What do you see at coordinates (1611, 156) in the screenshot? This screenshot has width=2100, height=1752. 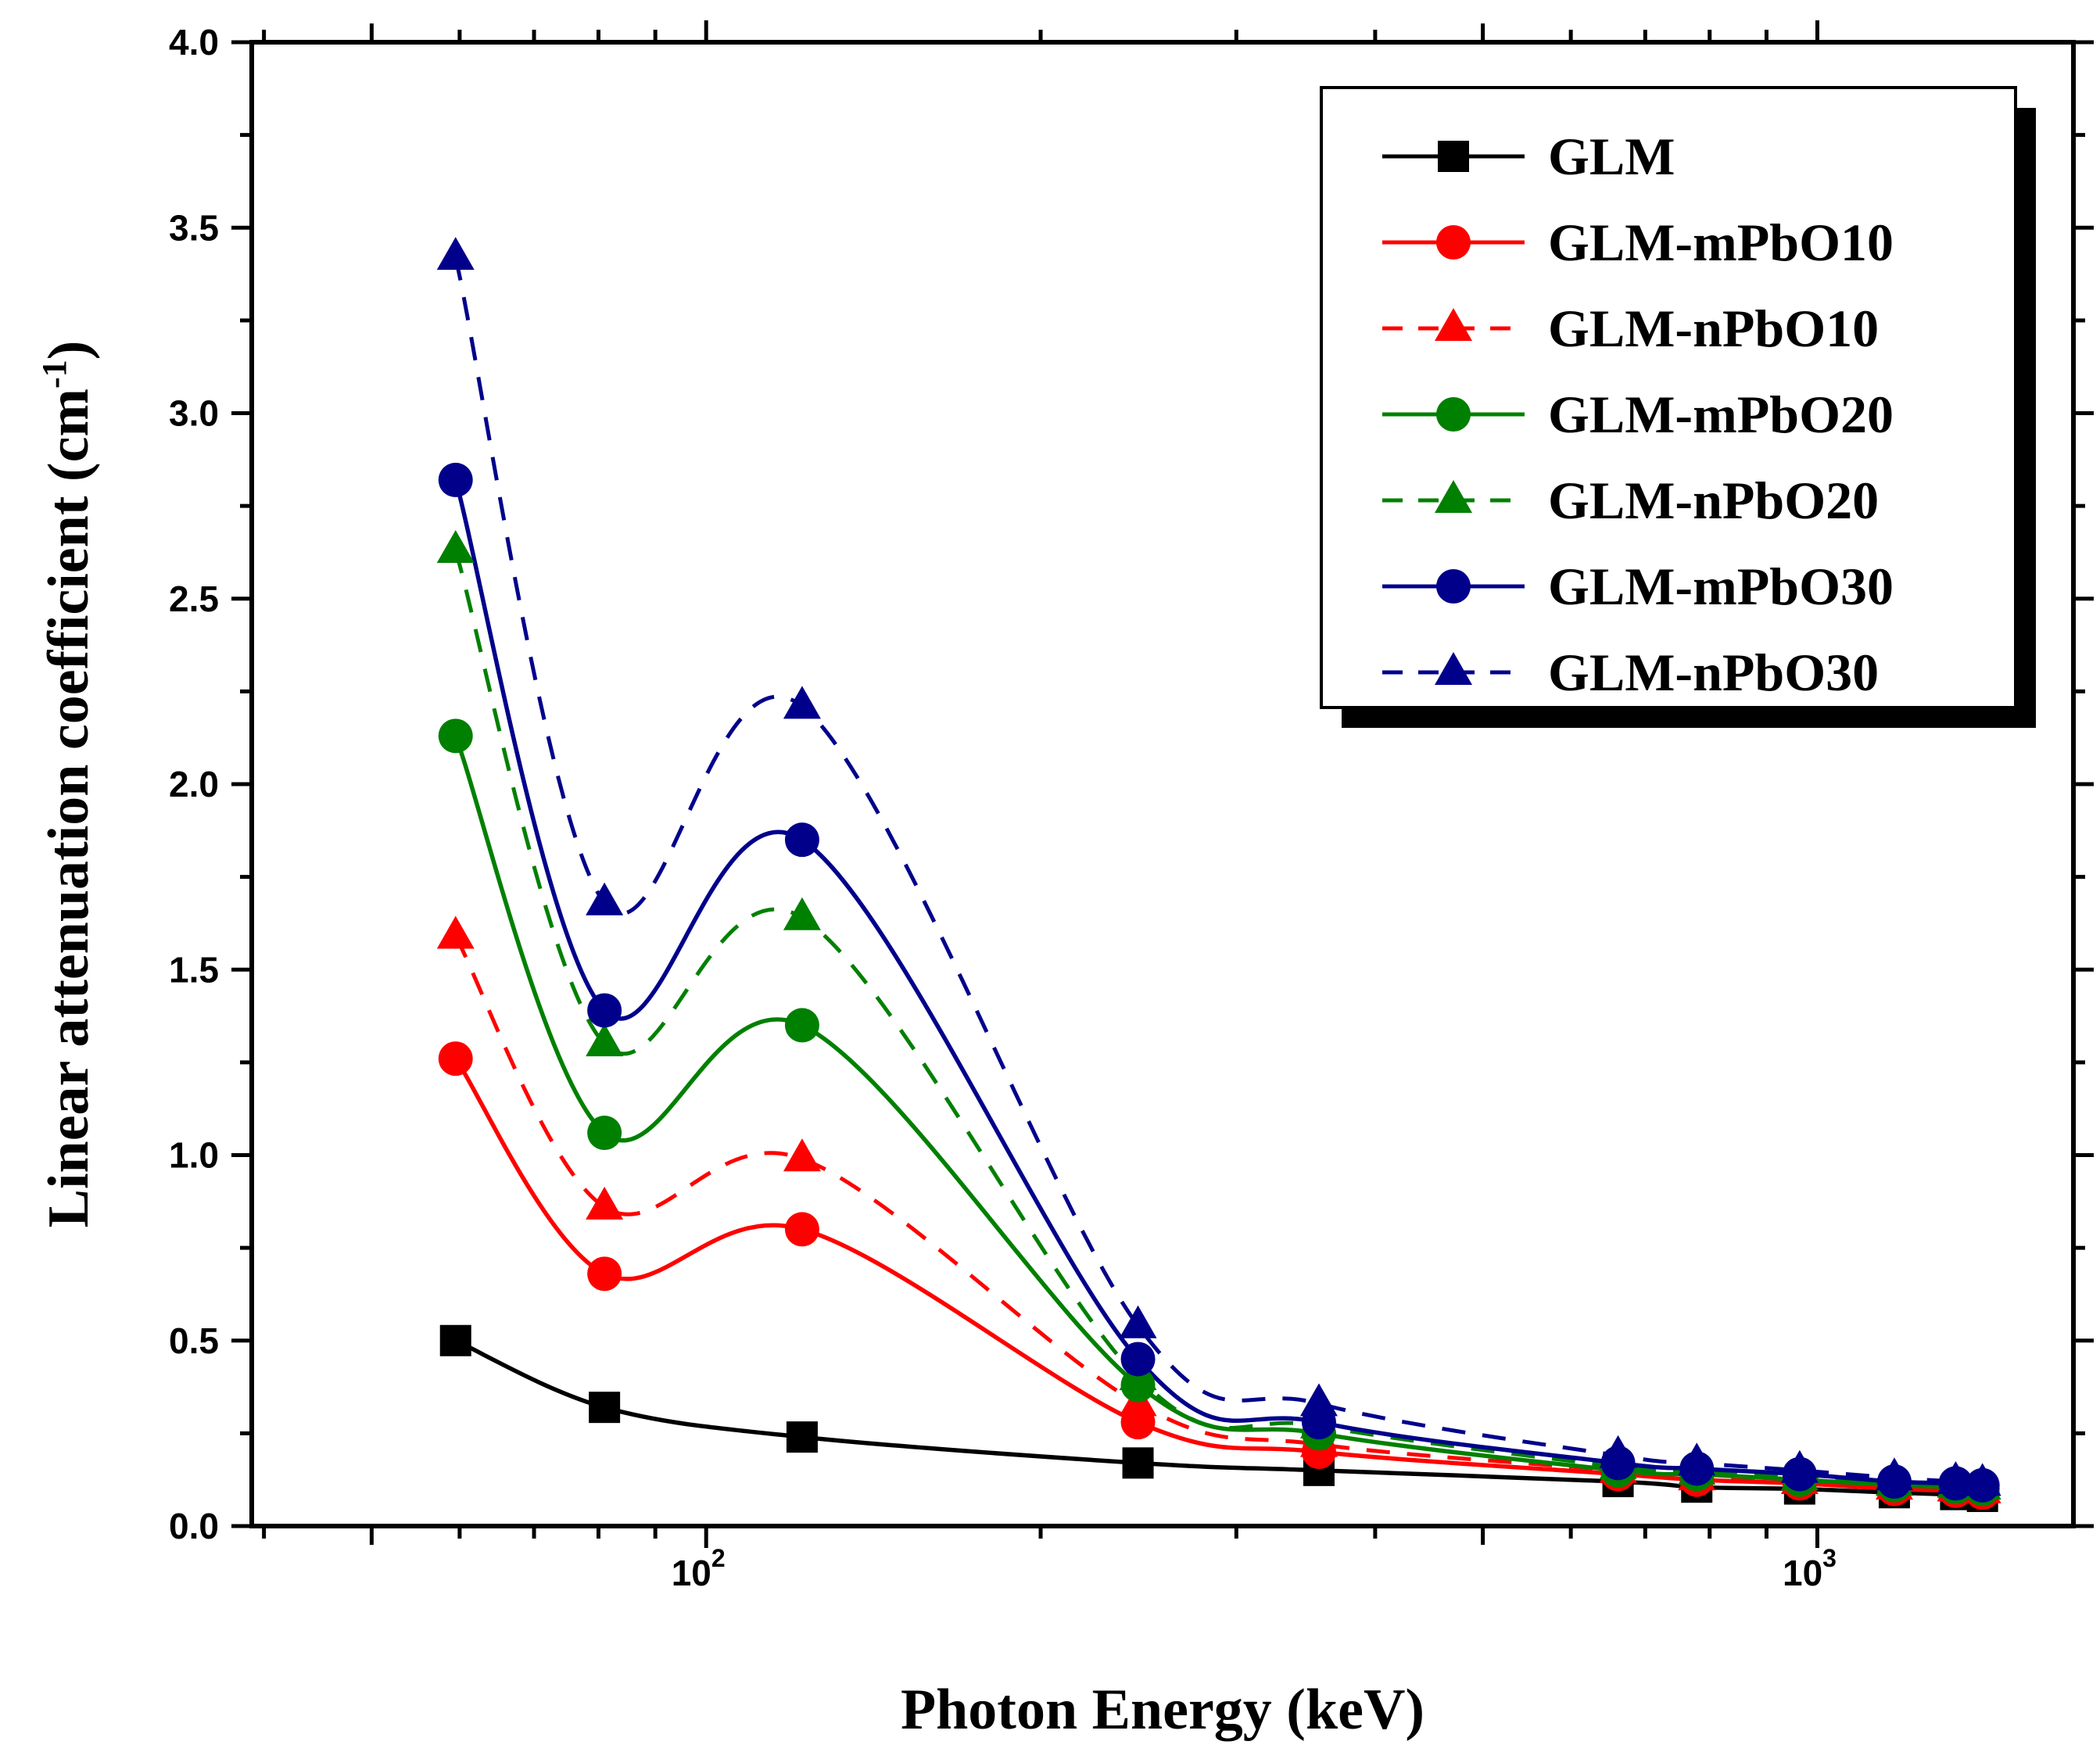 I see `legend-label-glm: GLM` at bounding box center [1611, 156].